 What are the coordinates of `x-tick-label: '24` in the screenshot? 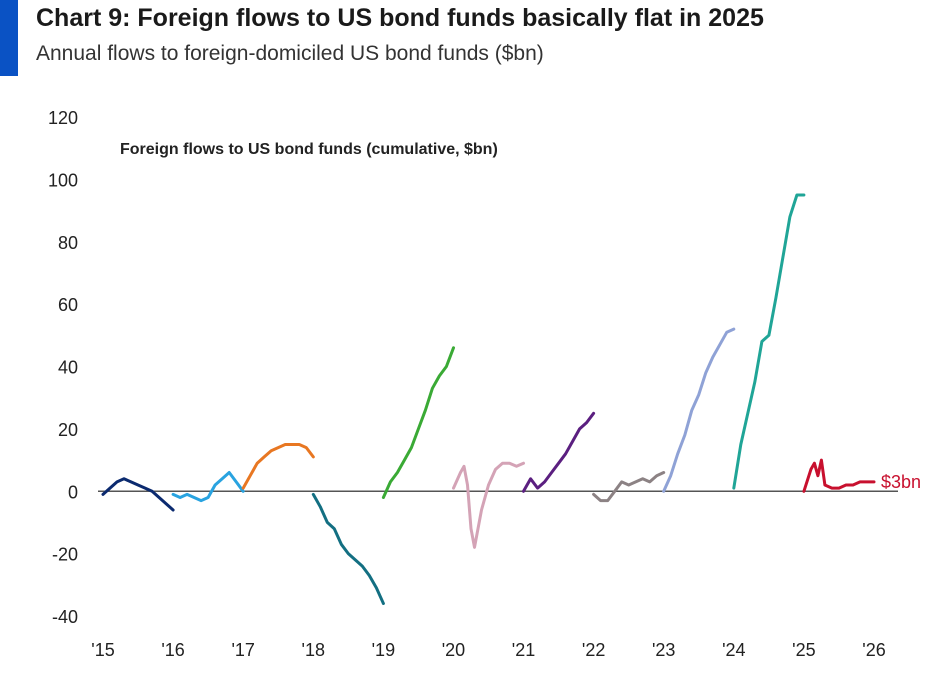 It's located at (733, 650).